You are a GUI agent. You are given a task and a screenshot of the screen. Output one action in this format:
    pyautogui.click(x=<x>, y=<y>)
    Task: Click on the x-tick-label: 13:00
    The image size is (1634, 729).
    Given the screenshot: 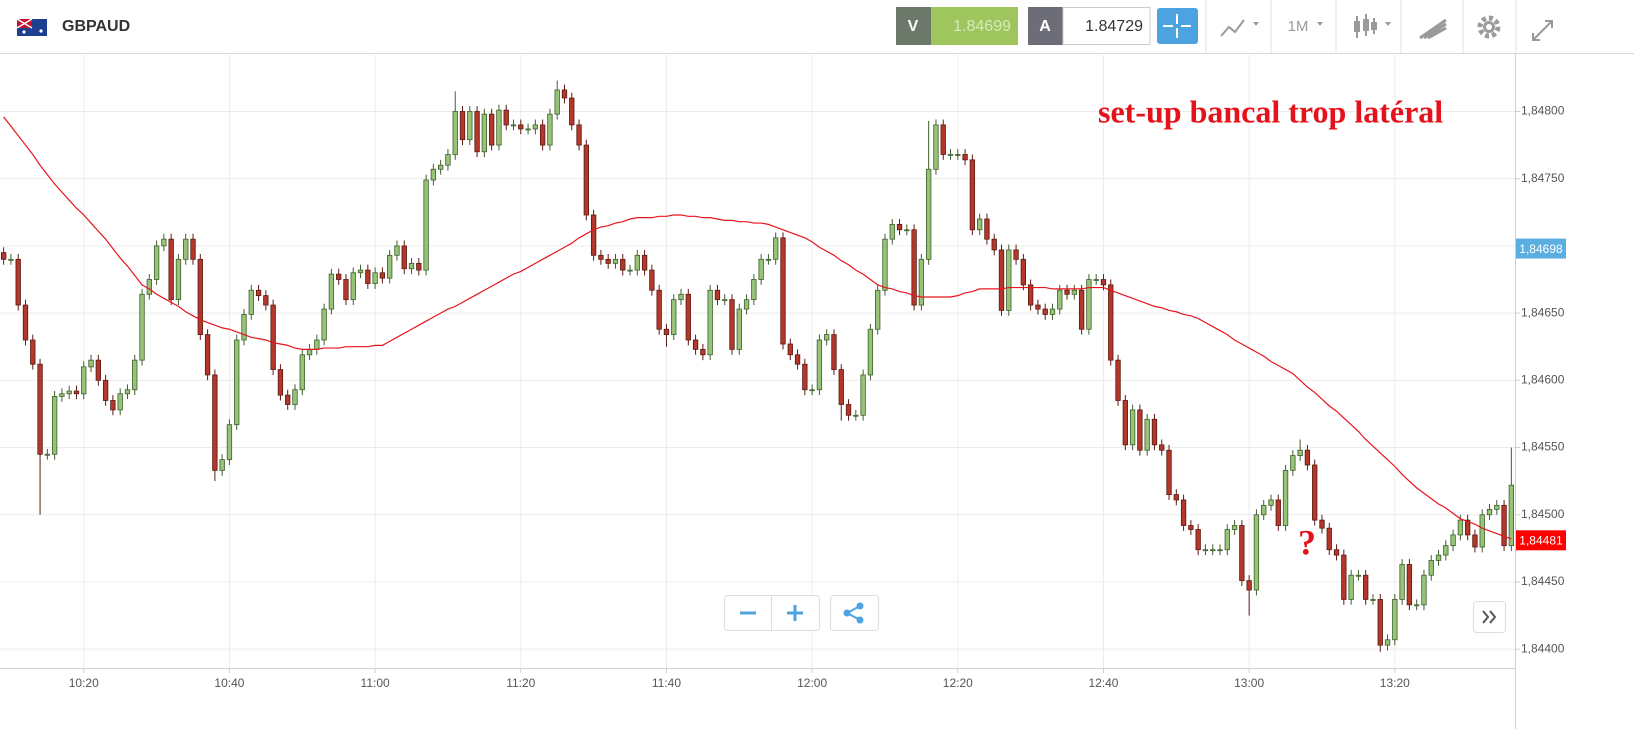 What is the action you would take?
    pyautogui.click(x=1249, y=683)
    